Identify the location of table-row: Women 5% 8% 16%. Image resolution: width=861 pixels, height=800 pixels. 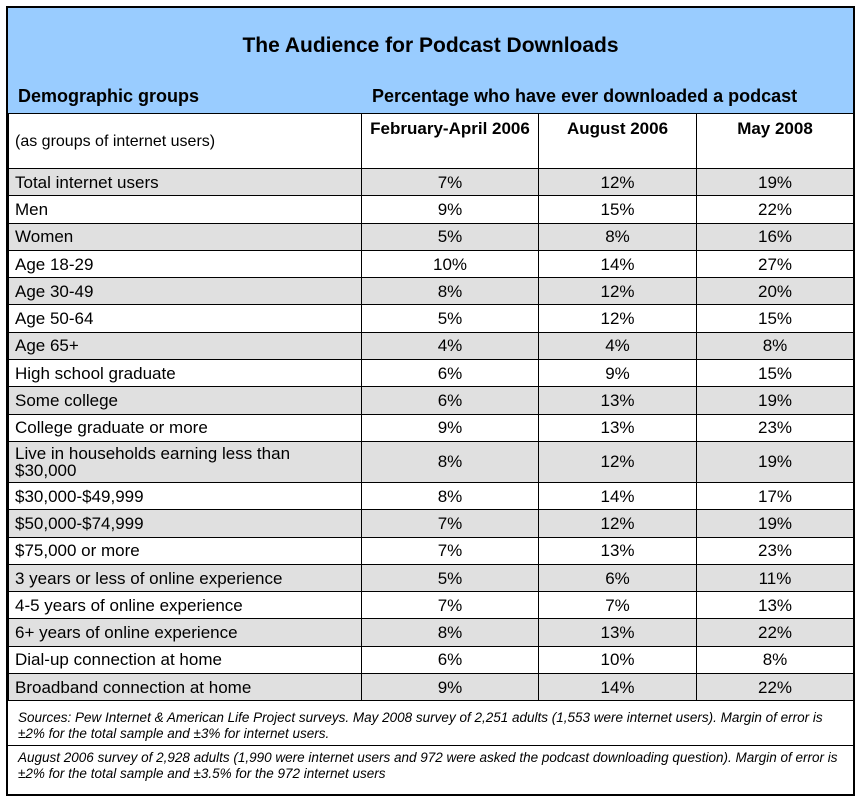
(431, 236).